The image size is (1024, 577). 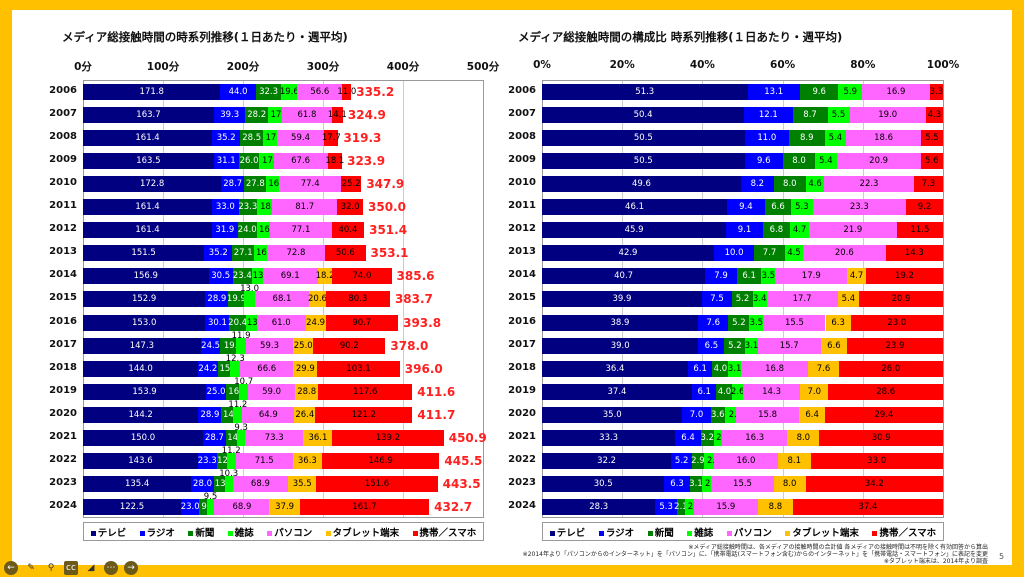 I want to click on next-slide-icon: →, so click(x=131, y=568).